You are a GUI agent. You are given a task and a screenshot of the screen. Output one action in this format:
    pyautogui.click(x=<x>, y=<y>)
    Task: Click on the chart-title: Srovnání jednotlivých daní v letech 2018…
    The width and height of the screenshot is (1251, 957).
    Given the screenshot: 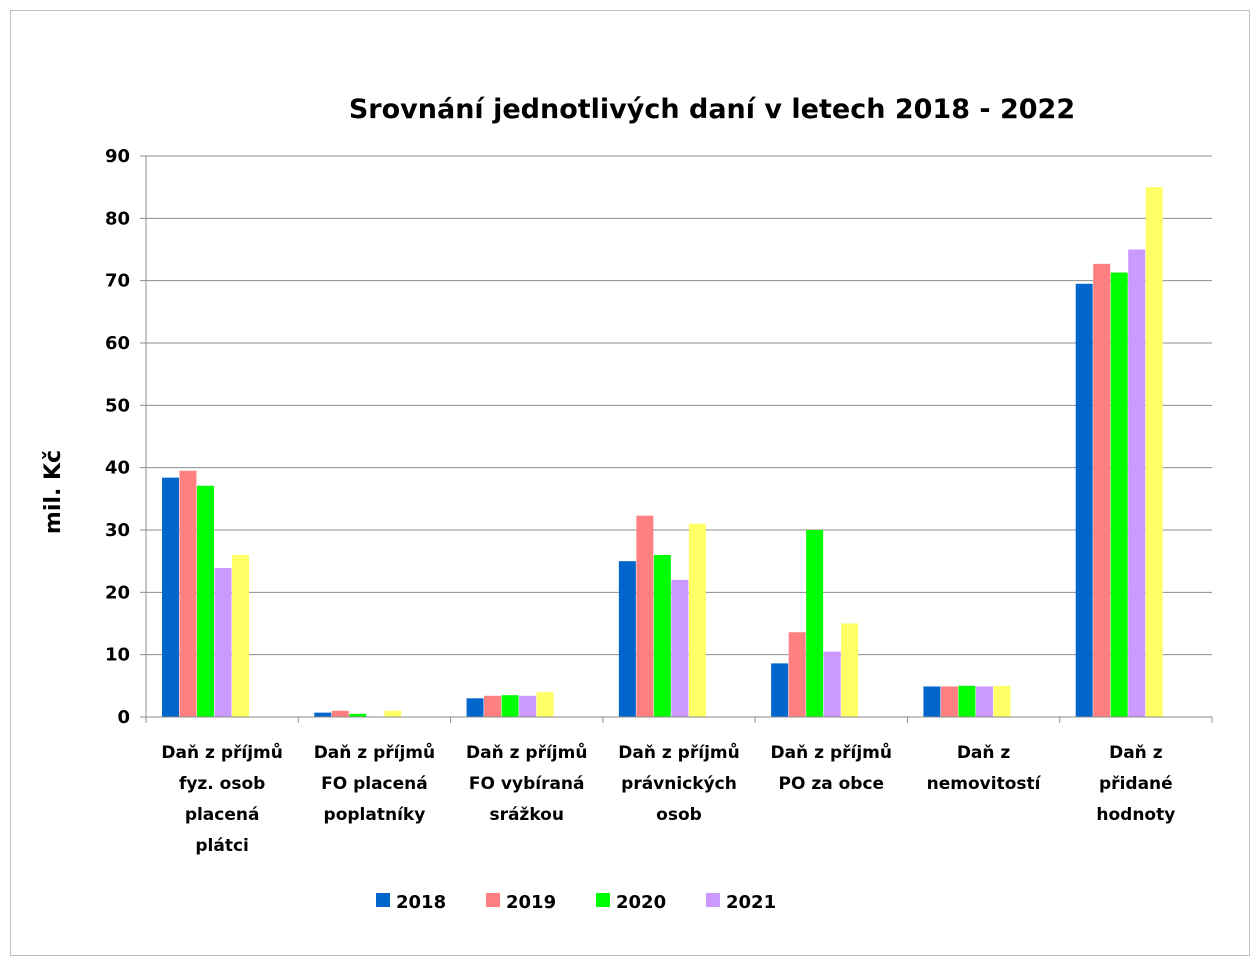 What is the action you would take?
    pyautogui.click(x=712, y=109)
    